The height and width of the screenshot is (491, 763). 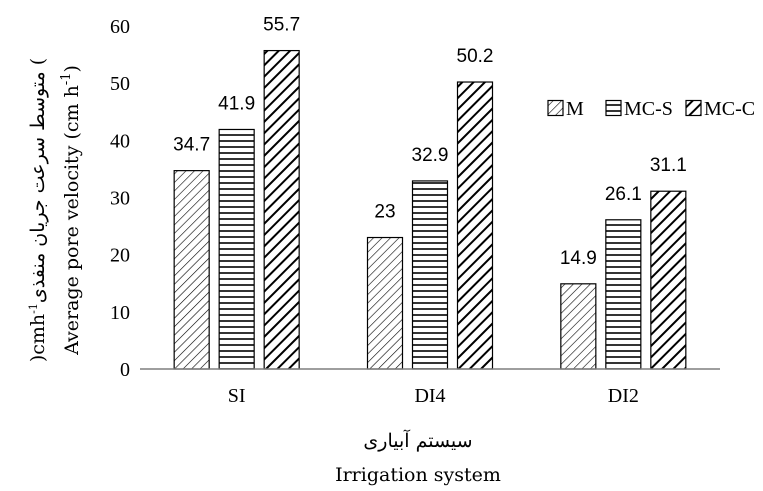 I want to click on x-axis-ticks: SI DI4 DI2, so click(x=433, y=396).